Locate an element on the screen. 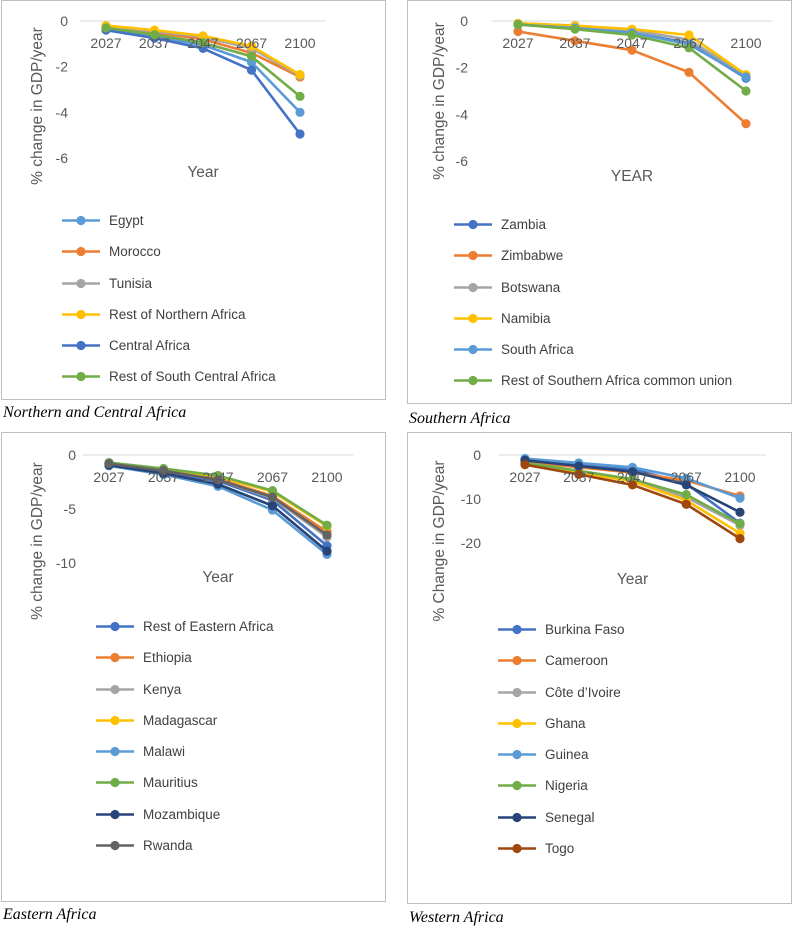 Image resolution: width=795 pixels, height=929 pixels. legend-item: Mozambique is located at coordinates (184, 821).